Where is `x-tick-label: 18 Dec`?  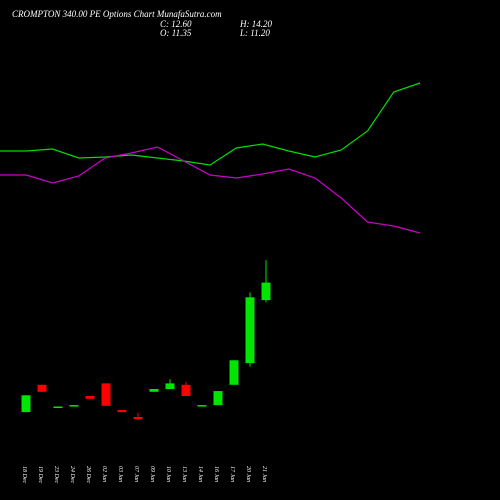
x-tick-label: 18 Dec is located at coordinates (24, 474).